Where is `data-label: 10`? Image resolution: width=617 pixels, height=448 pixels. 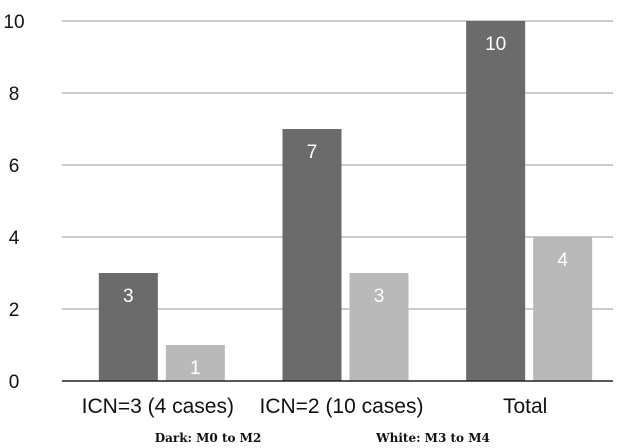 data-label: 10 is located at coordinates (495, 44).